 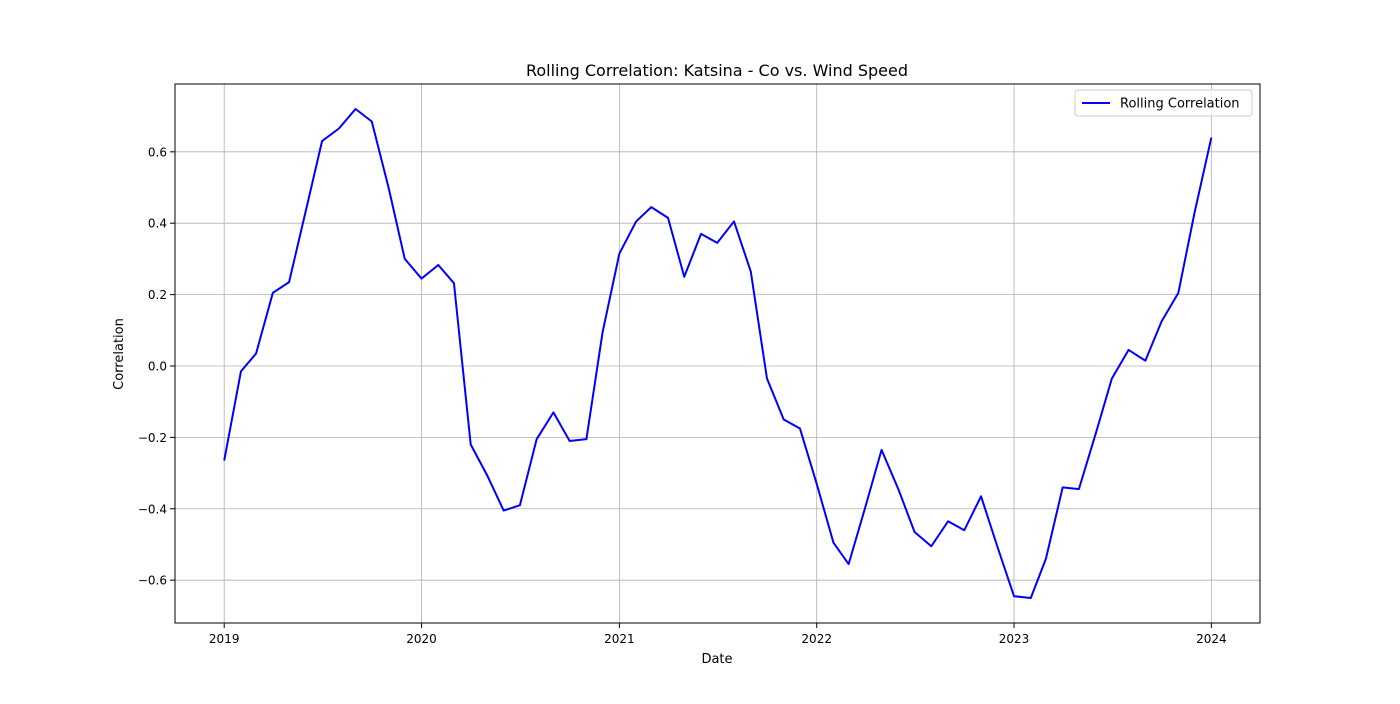 What do you see at coordinates (1014, 639) in the screenshot?
I see `x-tick-label-2023: 2023` at bounding box center [1014, 639].